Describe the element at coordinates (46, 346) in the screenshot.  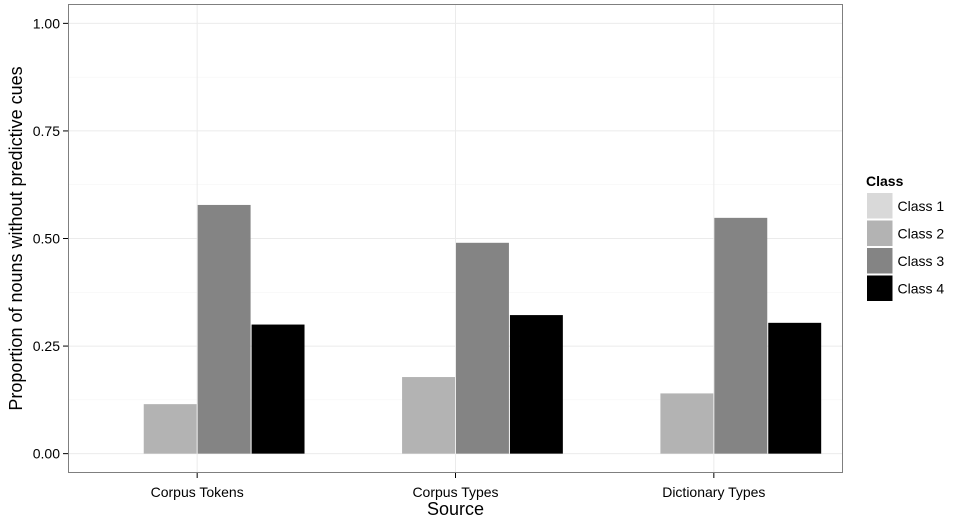
I see `y-tick-label: 0.25` at that location.